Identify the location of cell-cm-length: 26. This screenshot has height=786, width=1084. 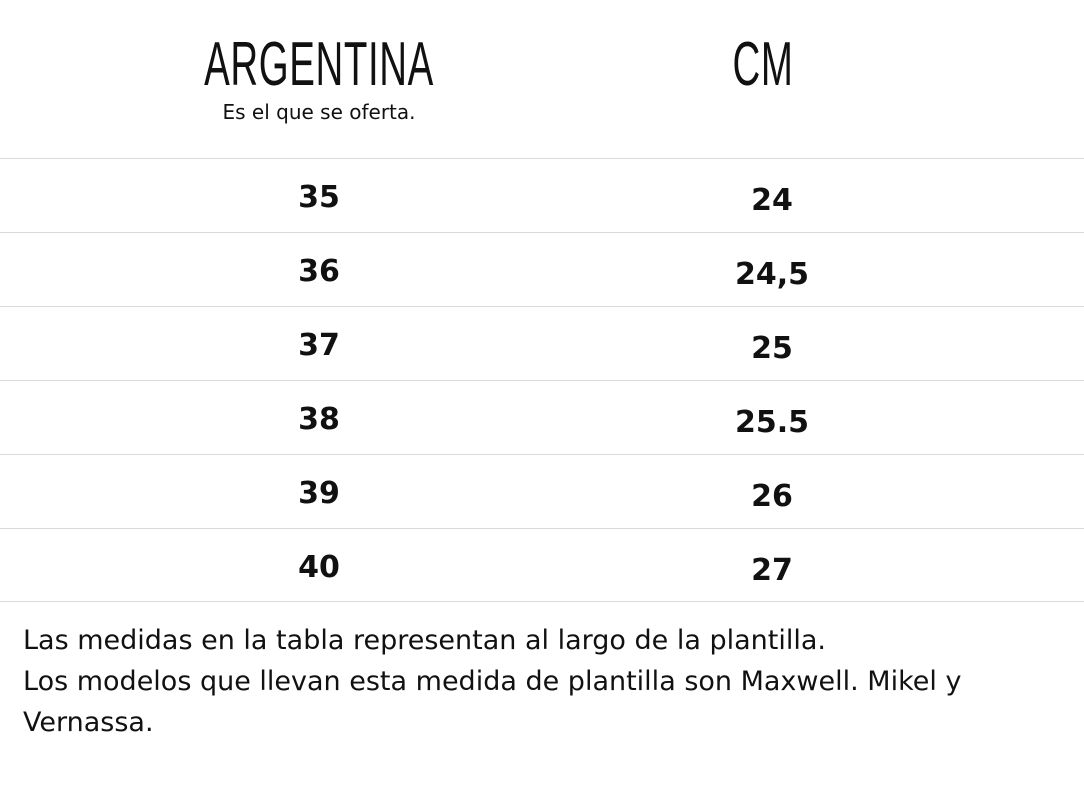
(772, 496).